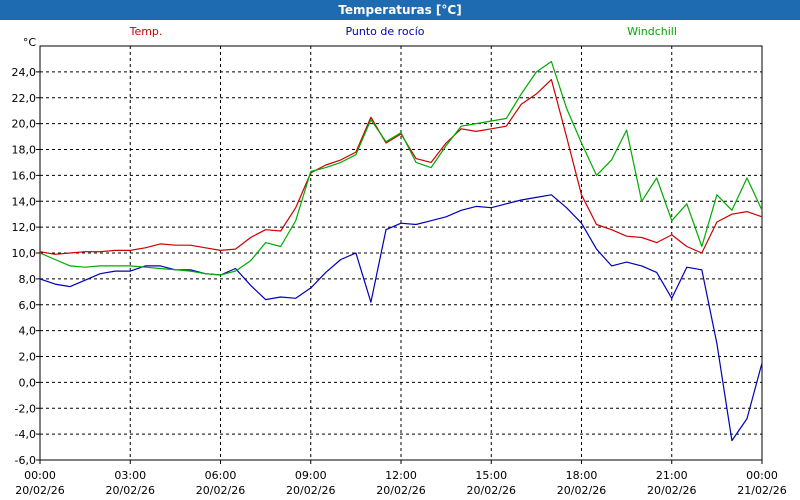 This screenshot has width=800, height=500. What do you see at coordinates (28, 279) in the screenshot?
I see `y-tick-label: 8,0` at bounding box center [28, 279].